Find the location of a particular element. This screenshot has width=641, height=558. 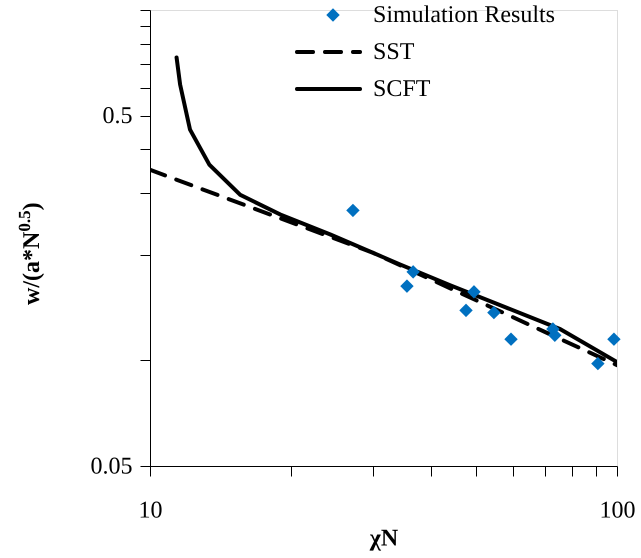

legend-label: SST is located at coordinates (394, 52).